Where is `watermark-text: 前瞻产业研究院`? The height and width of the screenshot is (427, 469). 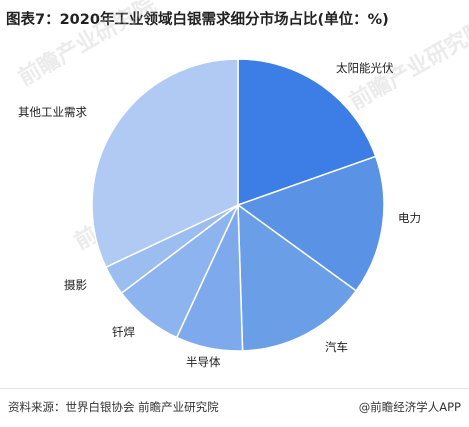 watermark-text: 前瞻产业研究院 is located at coordinates (87, 45).